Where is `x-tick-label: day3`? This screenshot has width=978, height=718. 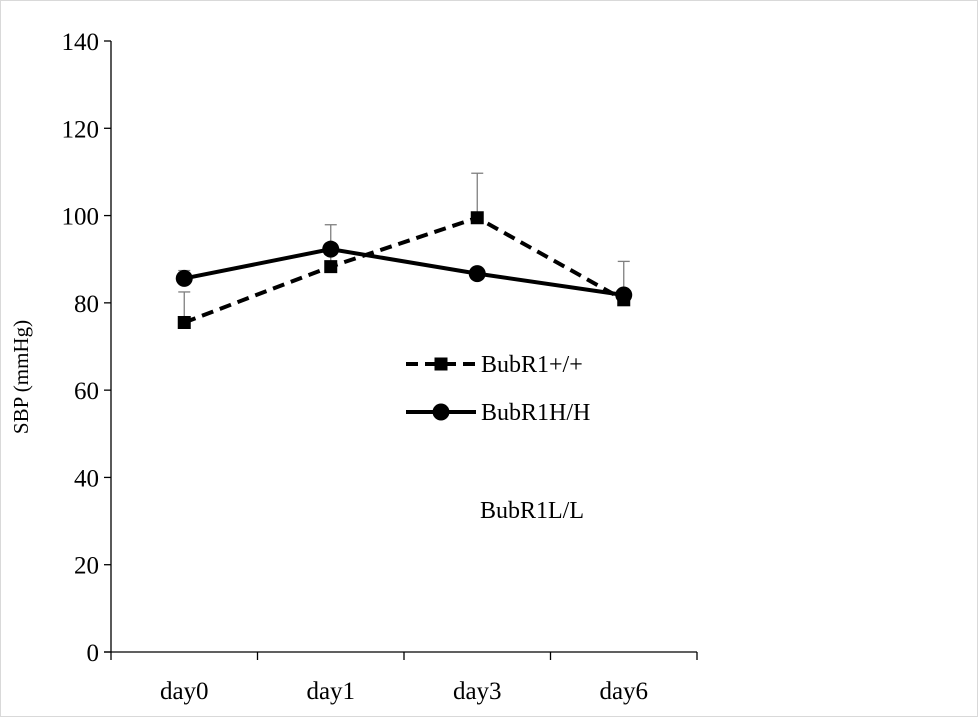
x-tick-label: day3 is located at coordinates (477, 691).